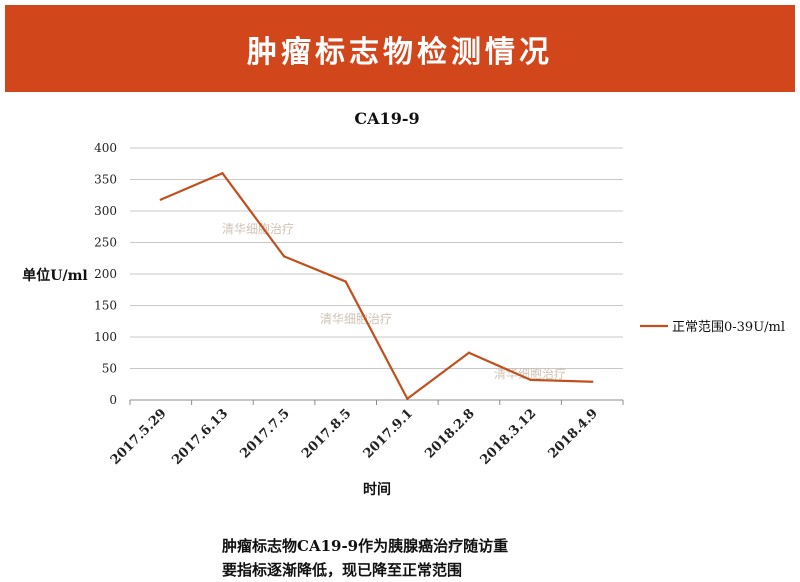 The height and width of the screenshot is (582, 800). I want to click on x-tick-label: 2018.3.12, so click(509, 437).